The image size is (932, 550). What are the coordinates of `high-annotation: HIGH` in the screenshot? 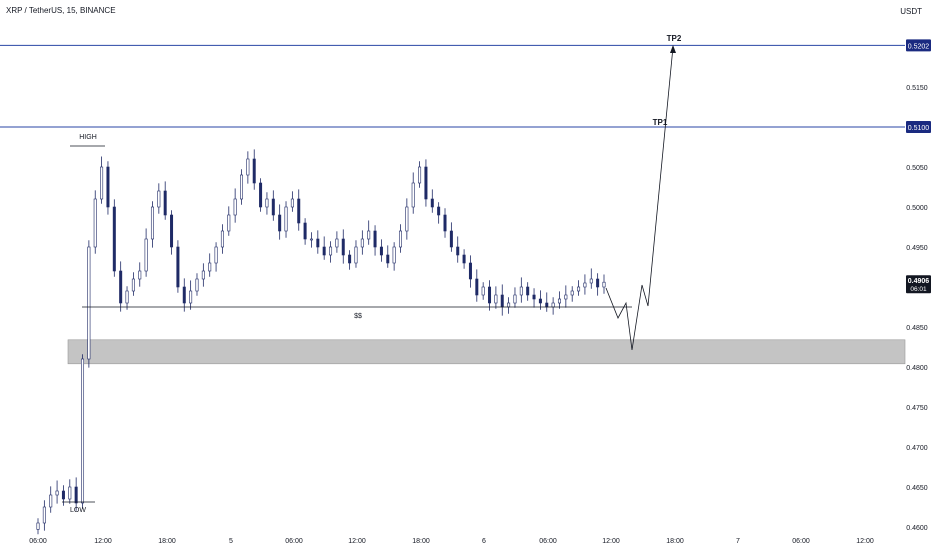 It's located at (88, 137).